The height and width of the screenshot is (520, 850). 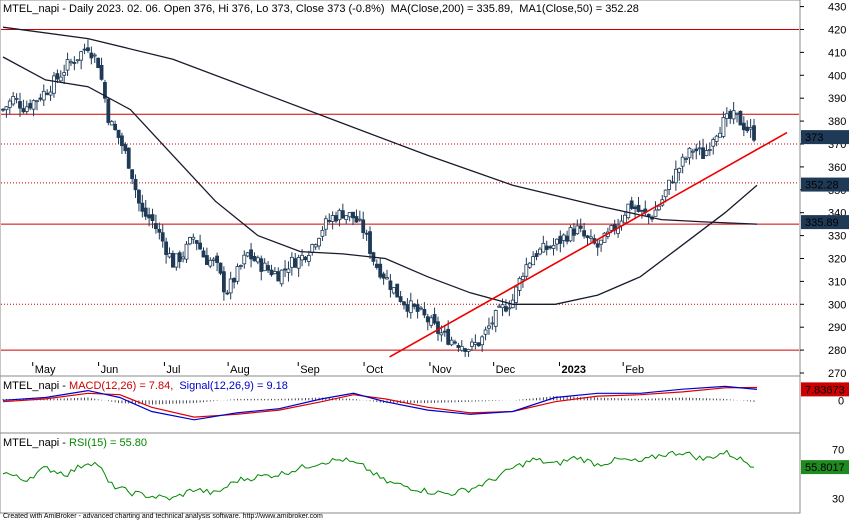 What do you see at coordinates (838, 451) in the screenshot?
I see `rsi-axis-label: 70` at bounding box center [838, 451].